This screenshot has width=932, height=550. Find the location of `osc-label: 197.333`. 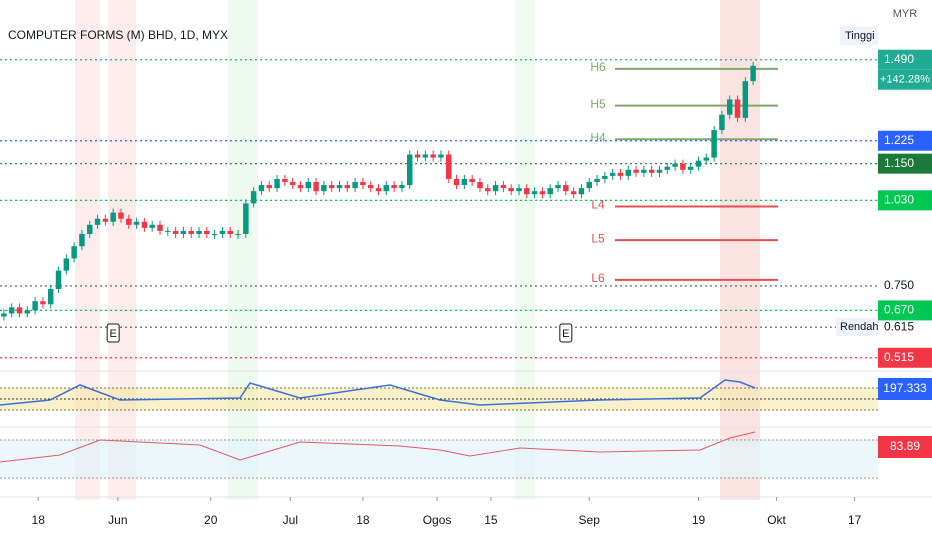

osc-label: 197.333 is located at coordinates (905, 388).